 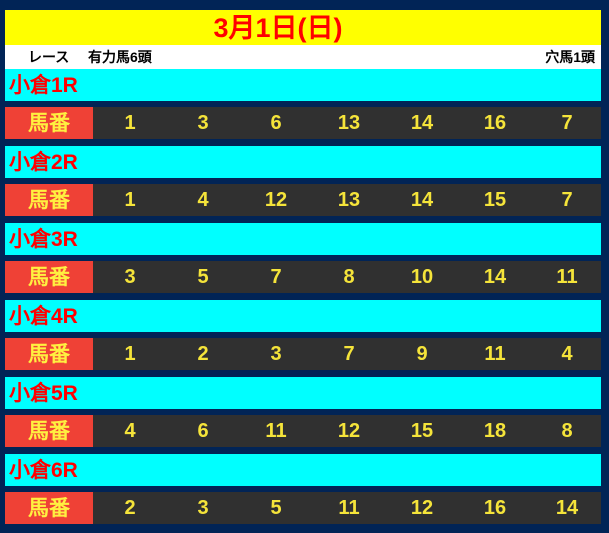 I want to click on horse-number: 8, so click(x=349, y=277).